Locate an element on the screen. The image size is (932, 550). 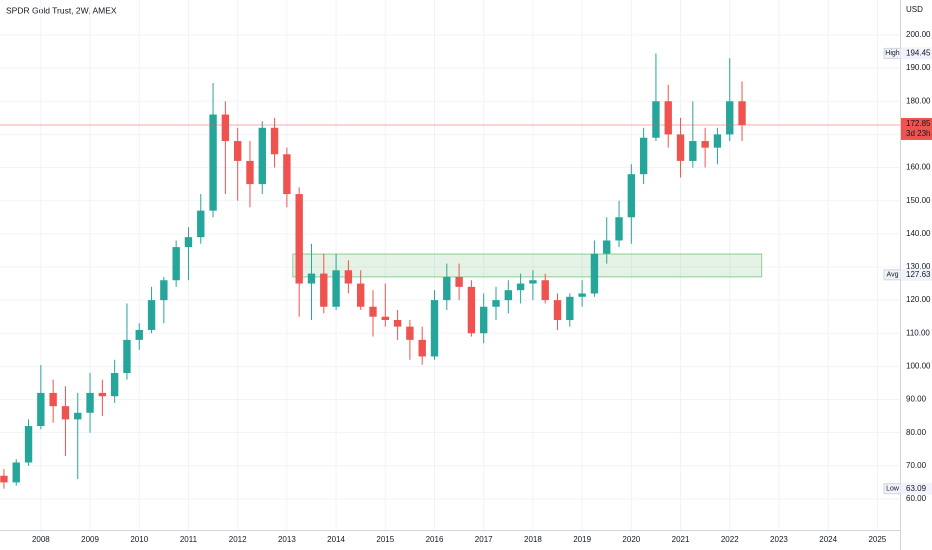
x-tick-label: 2010 is located at coordinates (139, 539).